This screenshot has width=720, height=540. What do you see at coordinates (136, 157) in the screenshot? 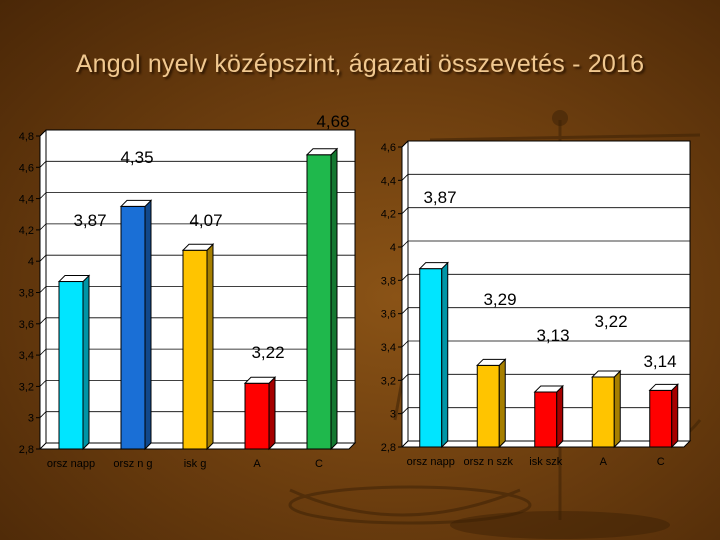
I see `data-value-label: 4,35` at bounding box center [136, 157].